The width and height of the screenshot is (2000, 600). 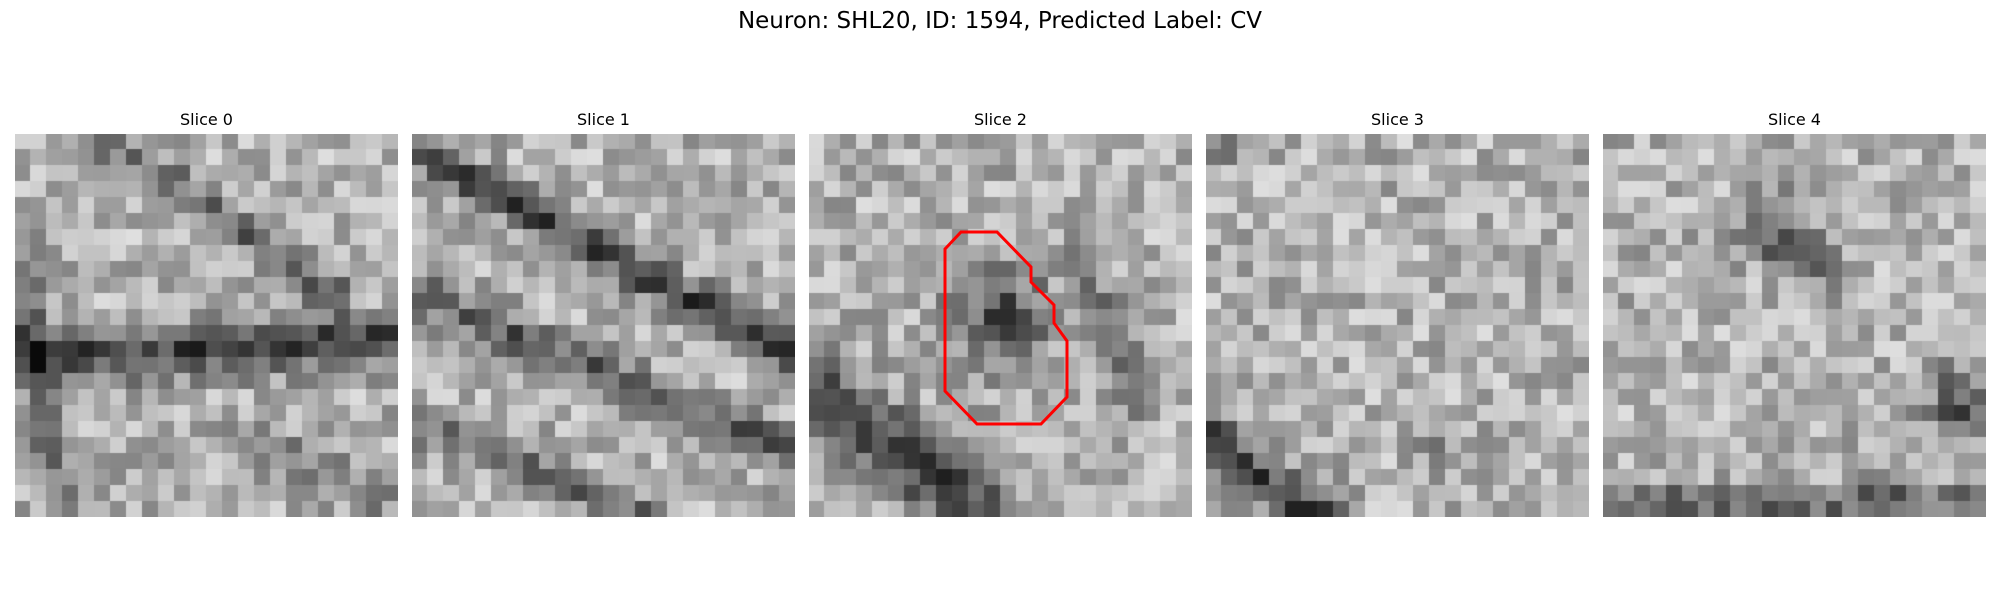 I want to click on slice-title: Slice 0, so click(x=206, y=119).